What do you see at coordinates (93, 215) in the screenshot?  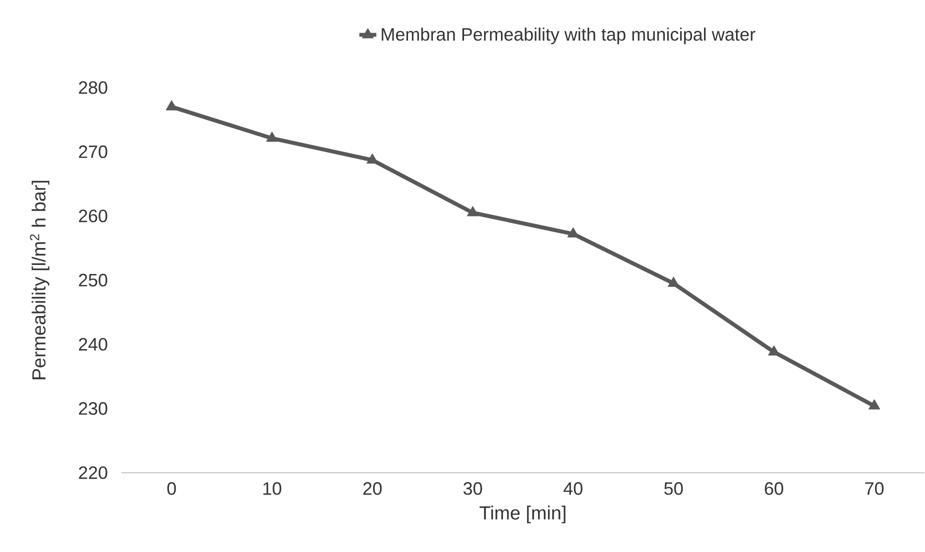 I see `y-tick-label: 260` at bounding box center [93, 215].